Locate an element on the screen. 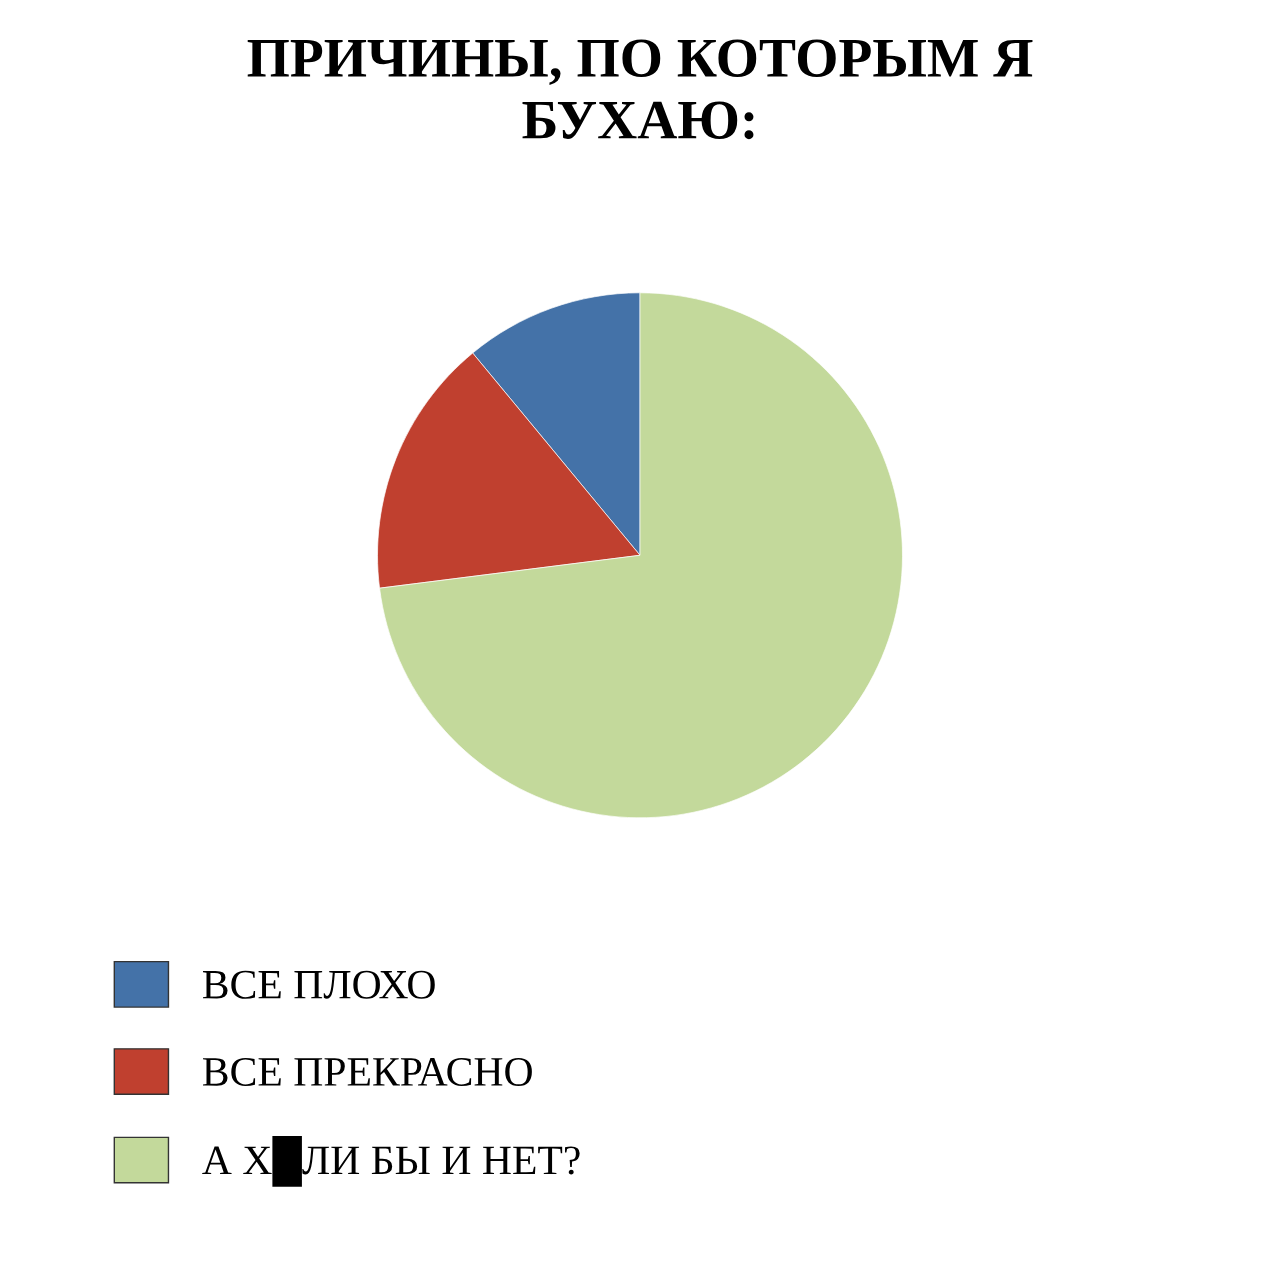  chart-title: ПРИЧИНЫ, ПО КОТОРЫМ Я БУХАЮ: is located at coordinates (640, 89).